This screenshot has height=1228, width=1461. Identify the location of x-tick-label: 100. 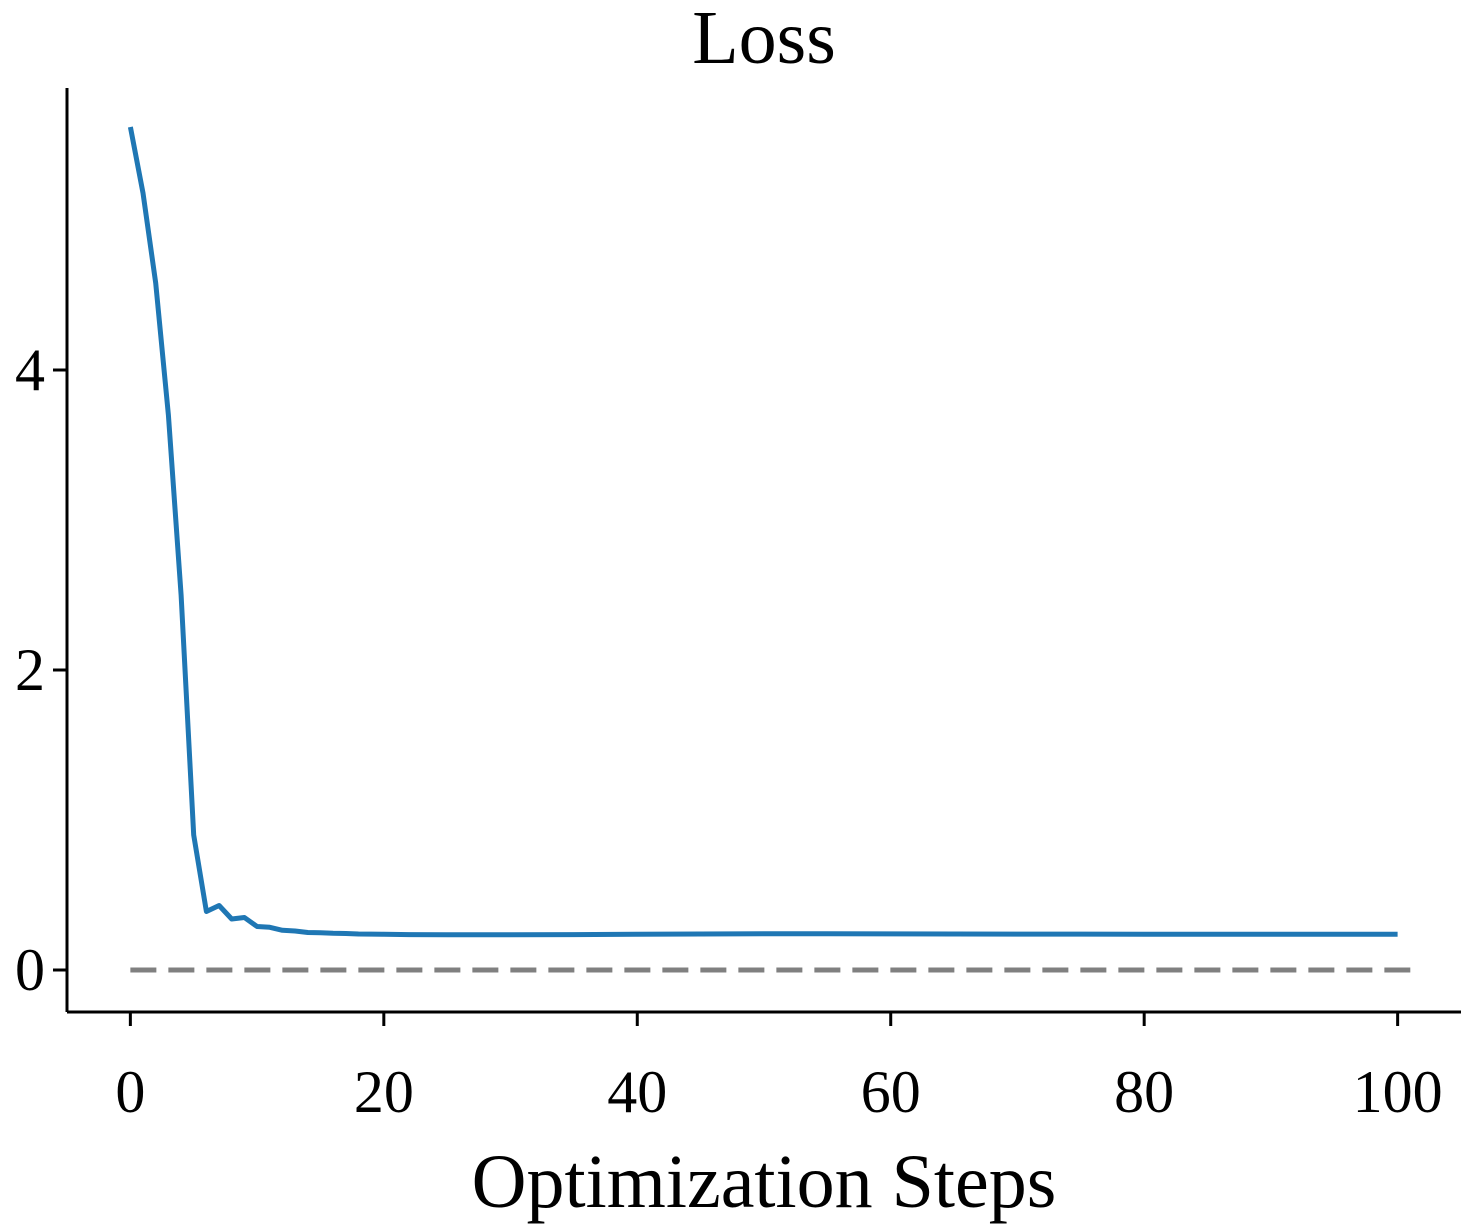
(1398, 1092).